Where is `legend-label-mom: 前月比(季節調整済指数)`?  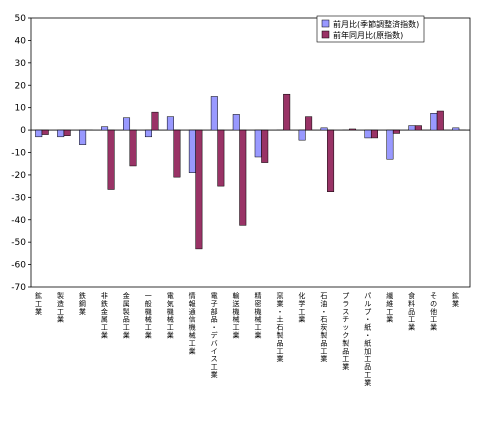 legend-label-mom: 前月比(季節調整済指数) is located at coordinates (376, 24).